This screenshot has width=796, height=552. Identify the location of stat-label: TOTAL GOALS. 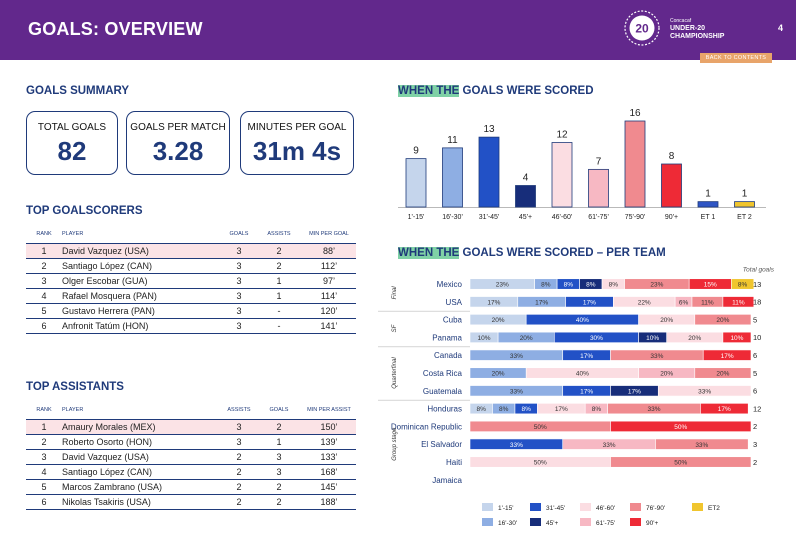
(72, 127).